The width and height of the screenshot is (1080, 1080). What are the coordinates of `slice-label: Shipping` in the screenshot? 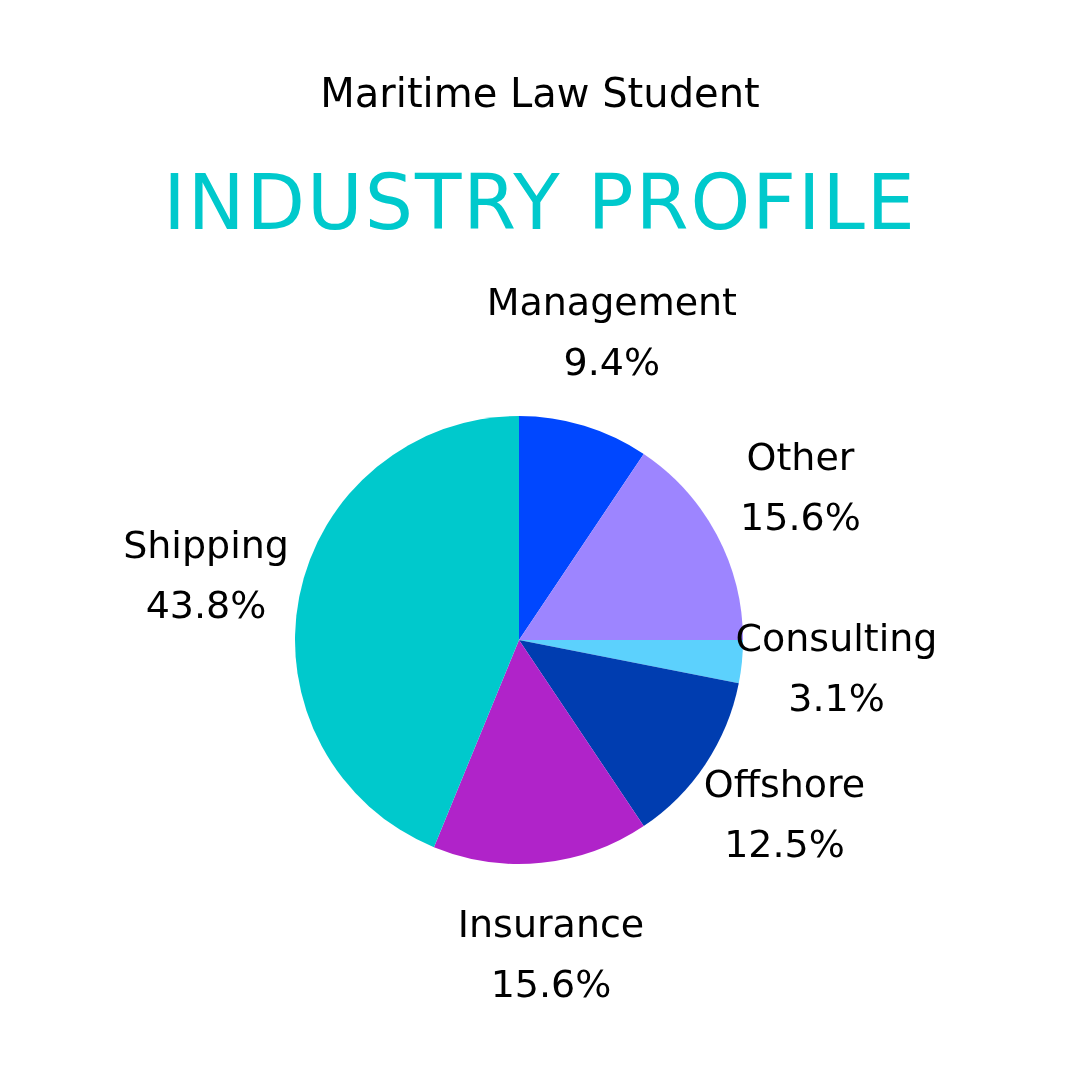 It's located at (206, 545).